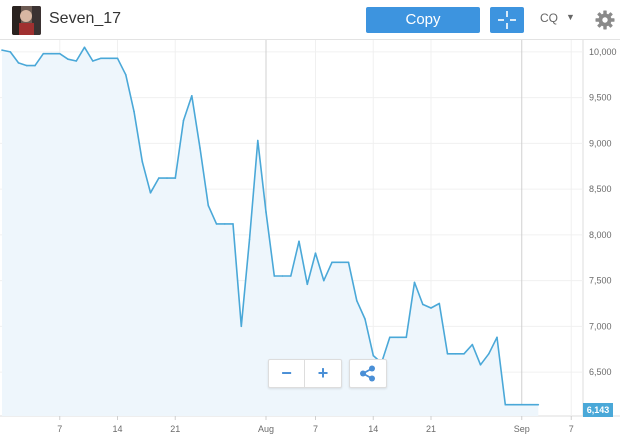 Image resolution: width=620 pixels, height=437 pixels. What do you see at coordinates (600, 189) in the screenshot?
I see `y-tick-label: 8,500` at bounding box center [600, 189].